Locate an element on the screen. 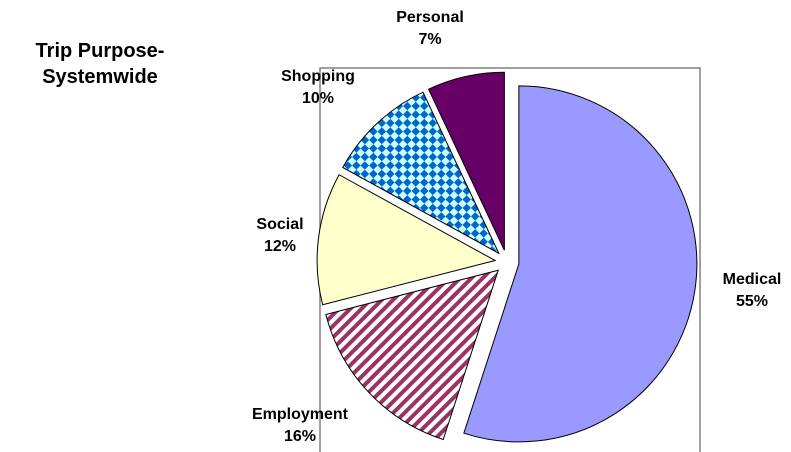 The width and height of the screenshot is (791, 452). slice-label: Personal is located at coordinates (430, 17).